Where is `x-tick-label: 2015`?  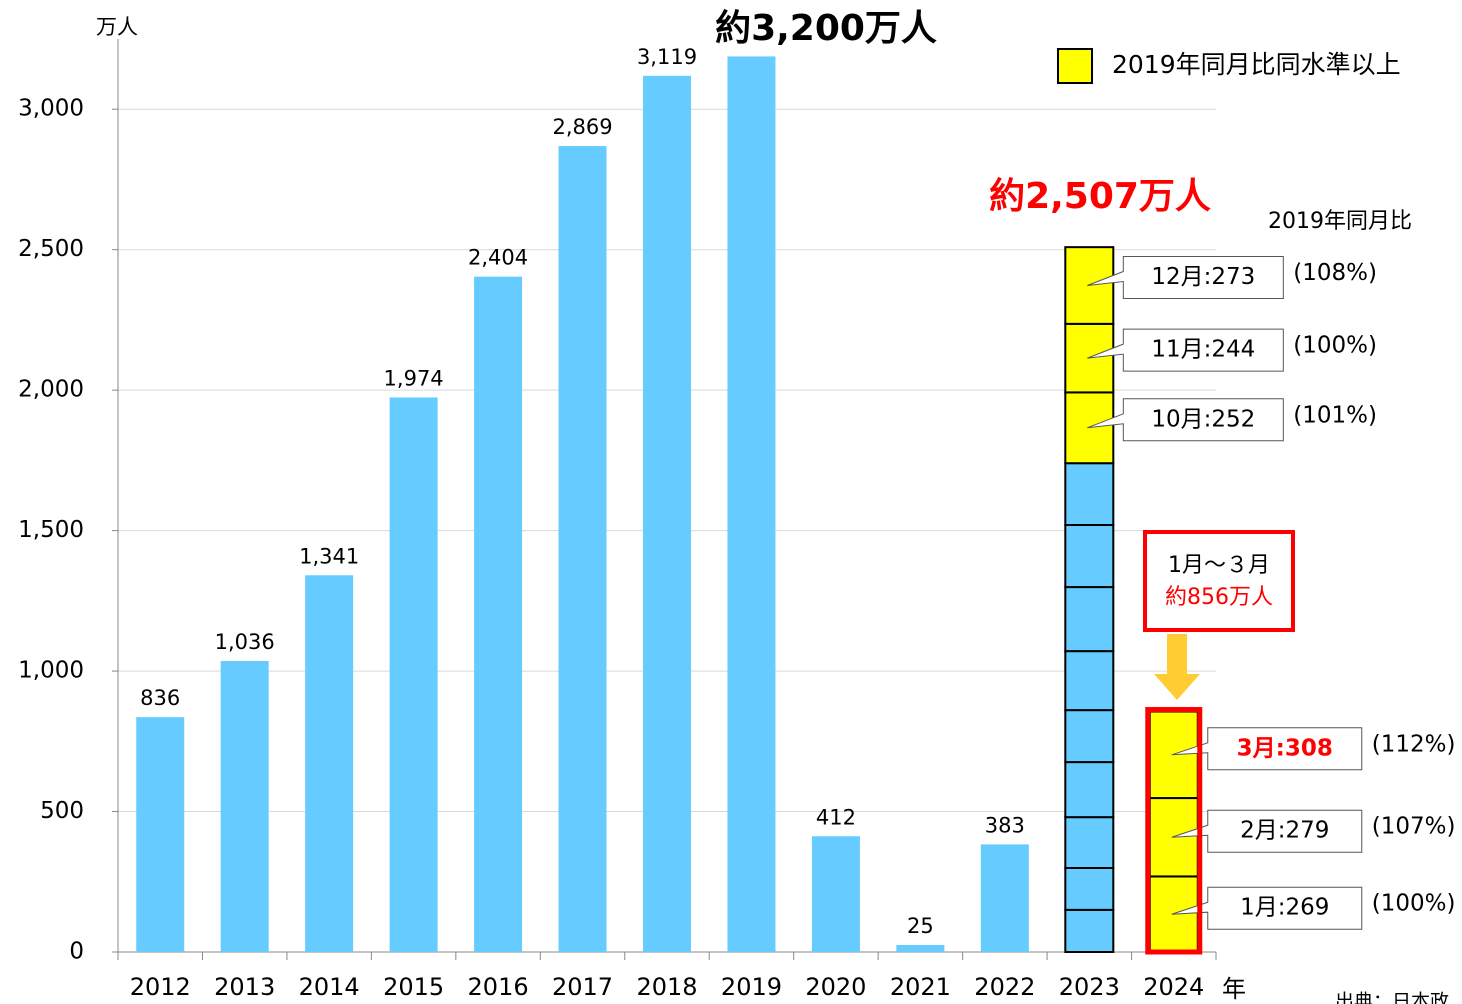 x-tick-label: 2015 is located at coordinates (413, 987).